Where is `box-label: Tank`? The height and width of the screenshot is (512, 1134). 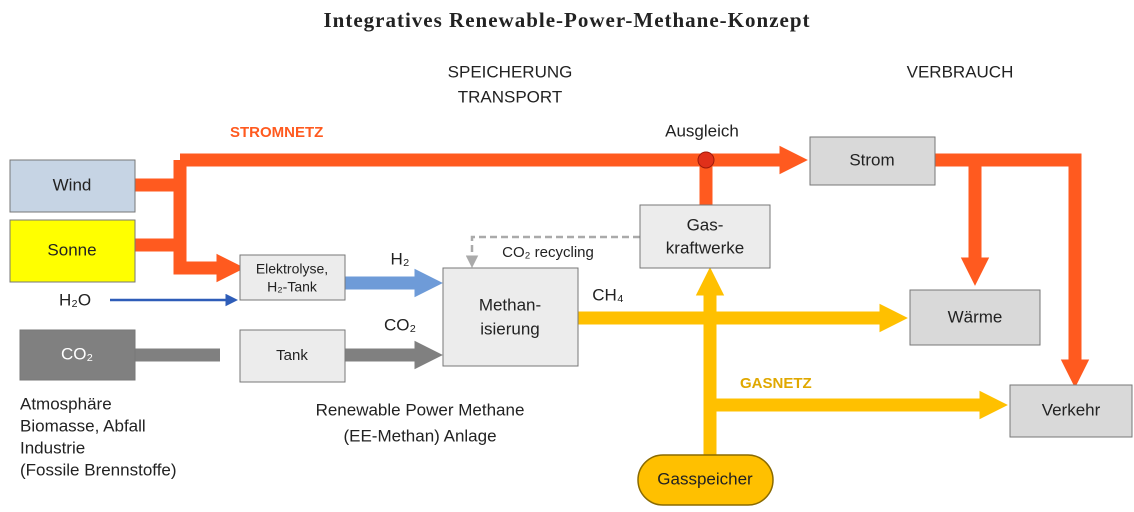 box-label: Tank is located at coordinates (292, 355).